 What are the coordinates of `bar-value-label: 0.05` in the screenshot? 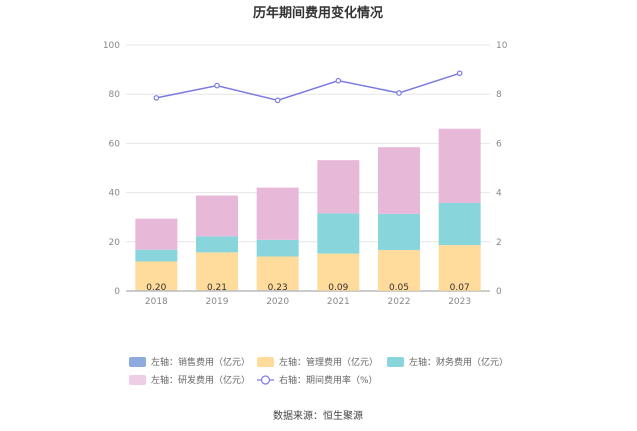 It's located at (399, 288).